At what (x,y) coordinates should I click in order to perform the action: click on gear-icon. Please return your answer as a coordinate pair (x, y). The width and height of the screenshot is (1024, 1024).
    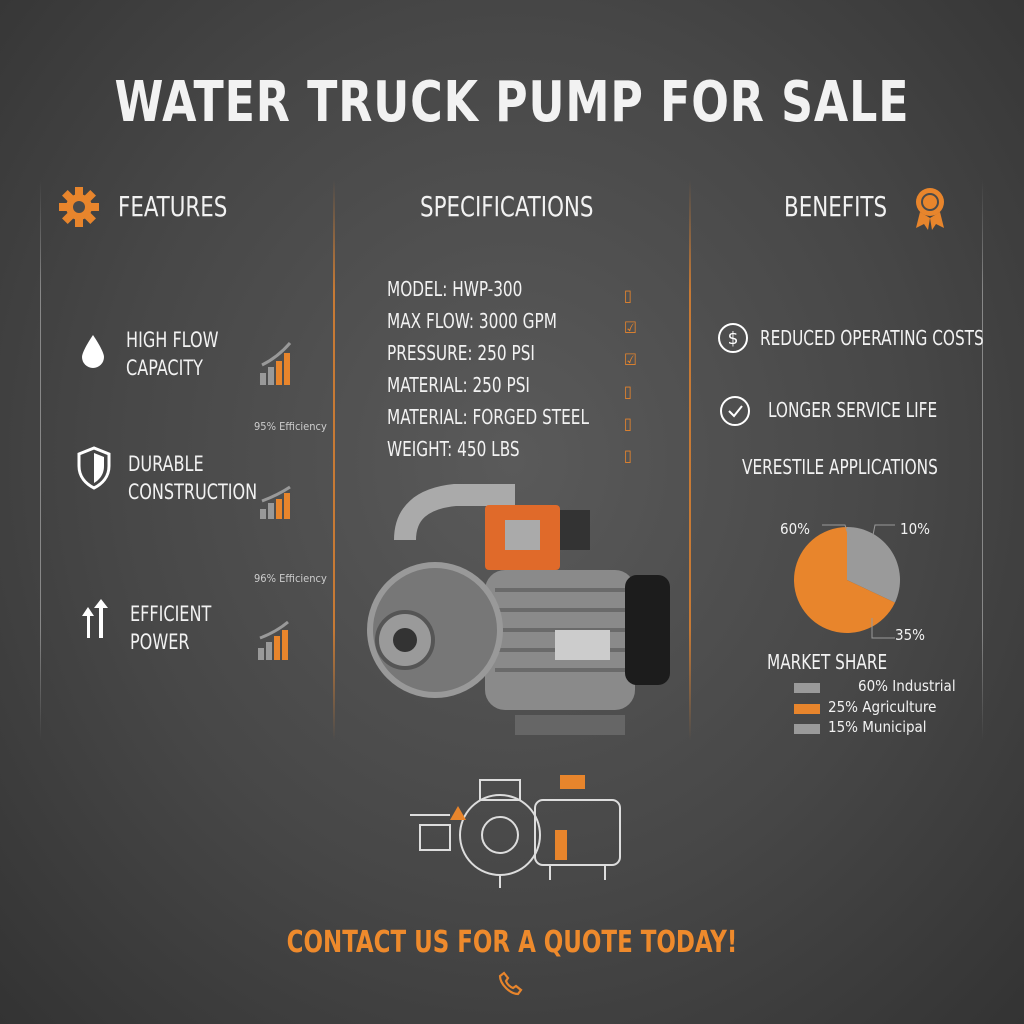
    Looking at the image, I should click on (79, 207).